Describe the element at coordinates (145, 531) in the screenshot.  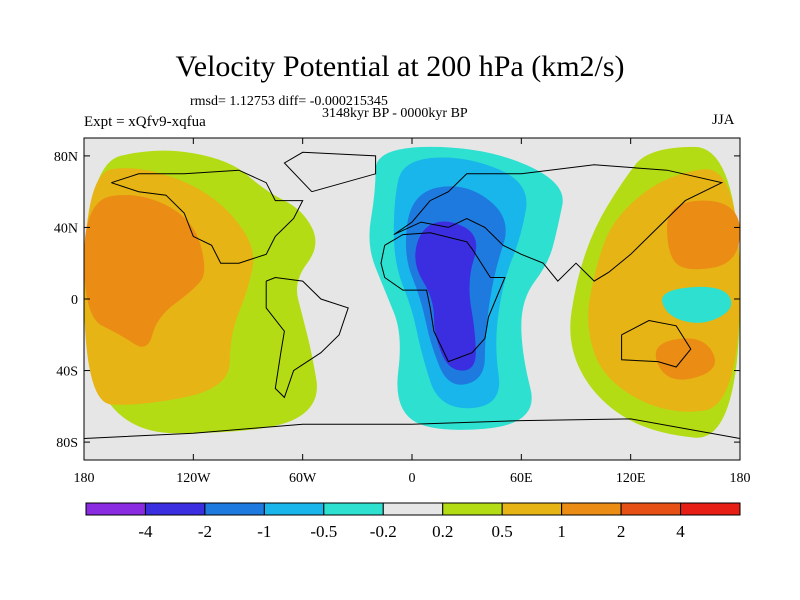
I see `colorbar-label: -4` at that location.